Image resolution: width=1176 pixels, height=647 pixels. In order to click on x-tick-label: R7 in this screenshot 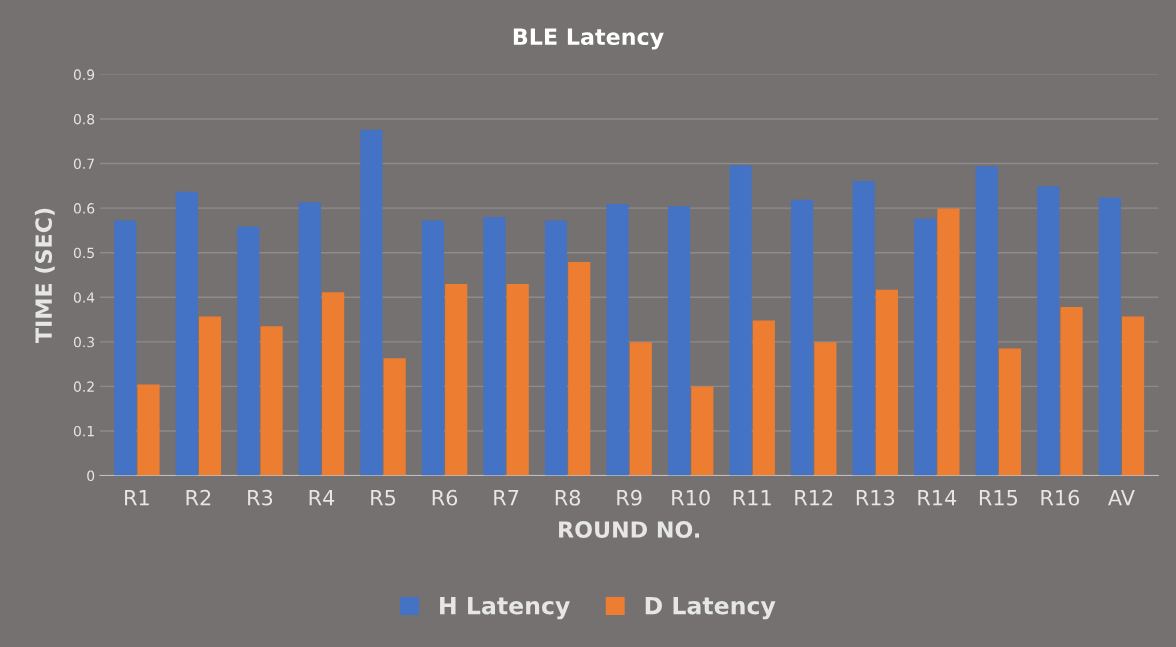, I will do `click(506, 498)`.